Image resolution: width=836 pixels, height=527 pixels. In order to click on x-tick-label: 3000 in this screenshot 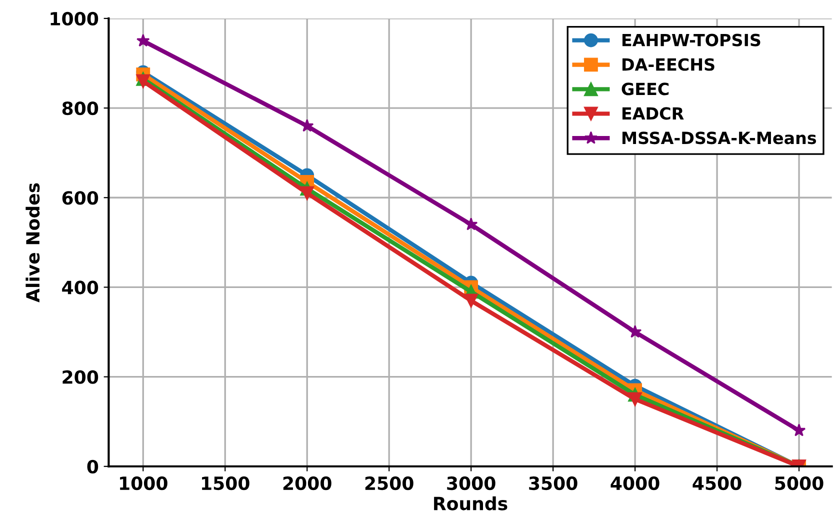, I will do `click(471, 483)`.